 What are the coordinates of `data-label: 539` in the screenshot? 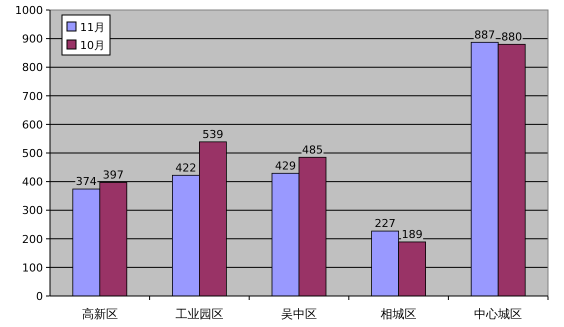 It's located at (213, 134).